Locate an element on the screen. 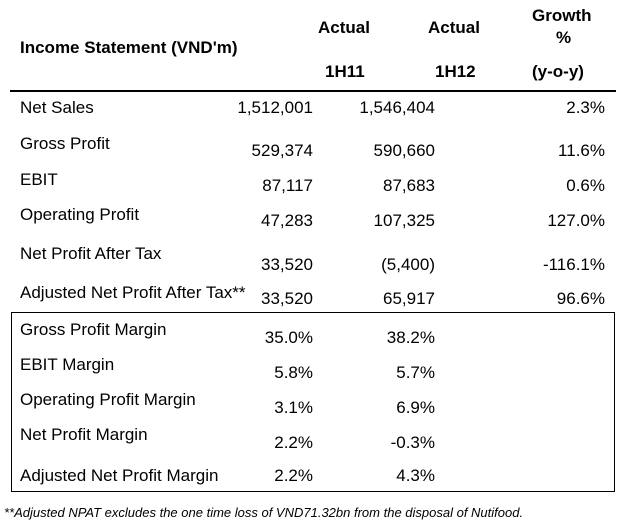  row-value-1h11: 1,512,001 is located at coordinates (275, 107).